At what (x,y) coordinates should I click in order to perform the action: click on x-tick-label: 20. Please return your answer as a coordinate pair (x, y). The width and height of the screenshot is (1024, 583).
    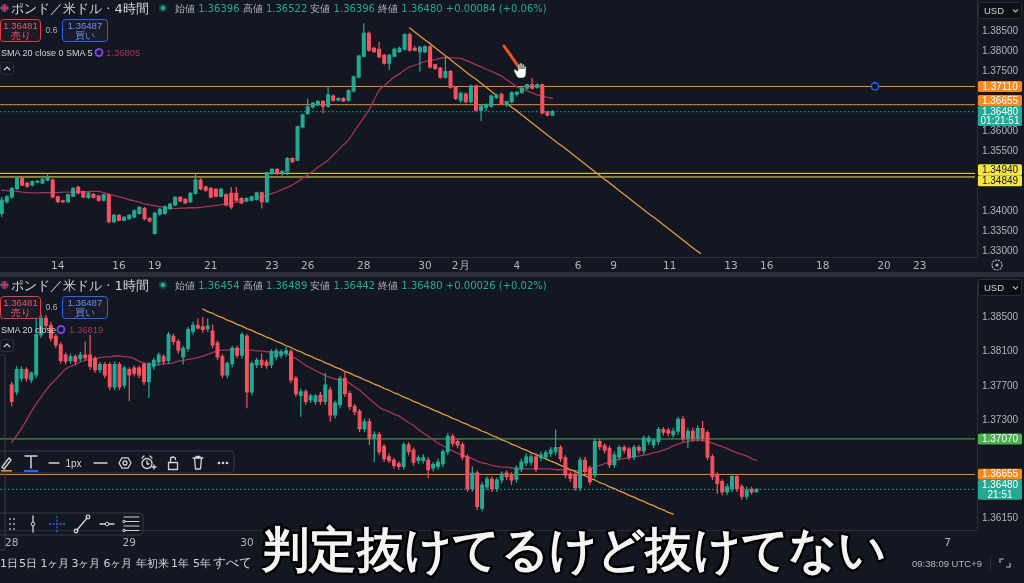
    Looking at the image, I should click on (884, 265).